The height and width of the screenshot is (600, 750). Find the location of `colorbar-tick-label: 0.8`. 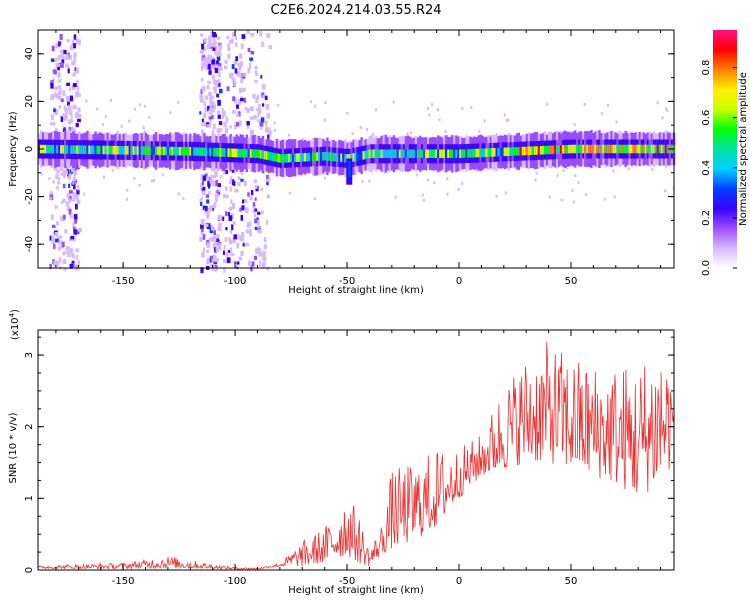

colorbar-tick-label: 0.8 is located at coordinates (706, 68).